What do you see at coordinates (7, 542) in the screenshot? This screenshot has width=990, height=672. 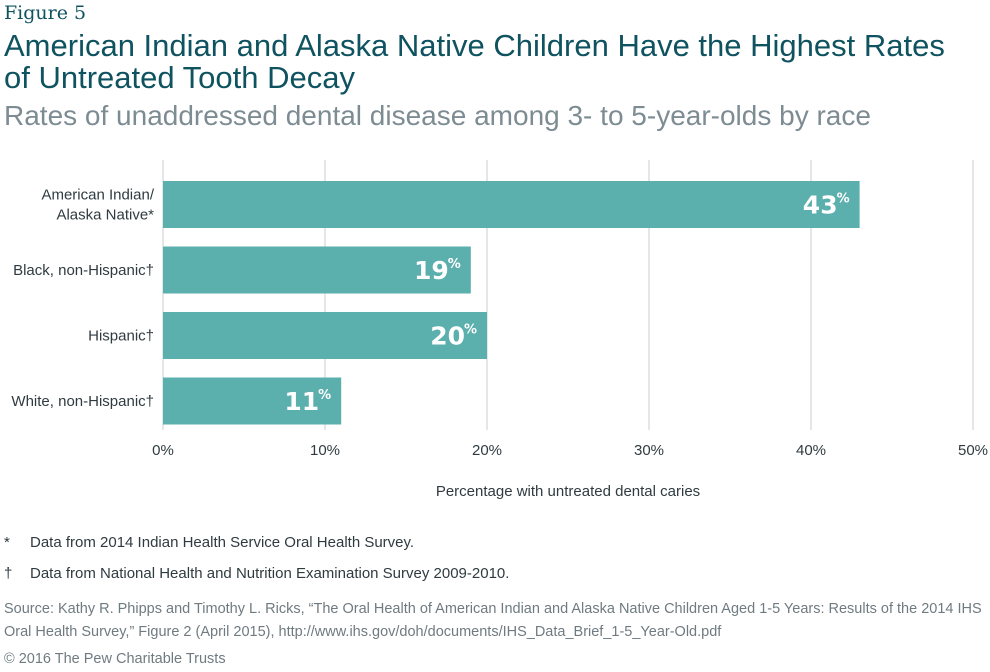 I see `footnote-1-symbol: *` at bounding box center [7, 542].